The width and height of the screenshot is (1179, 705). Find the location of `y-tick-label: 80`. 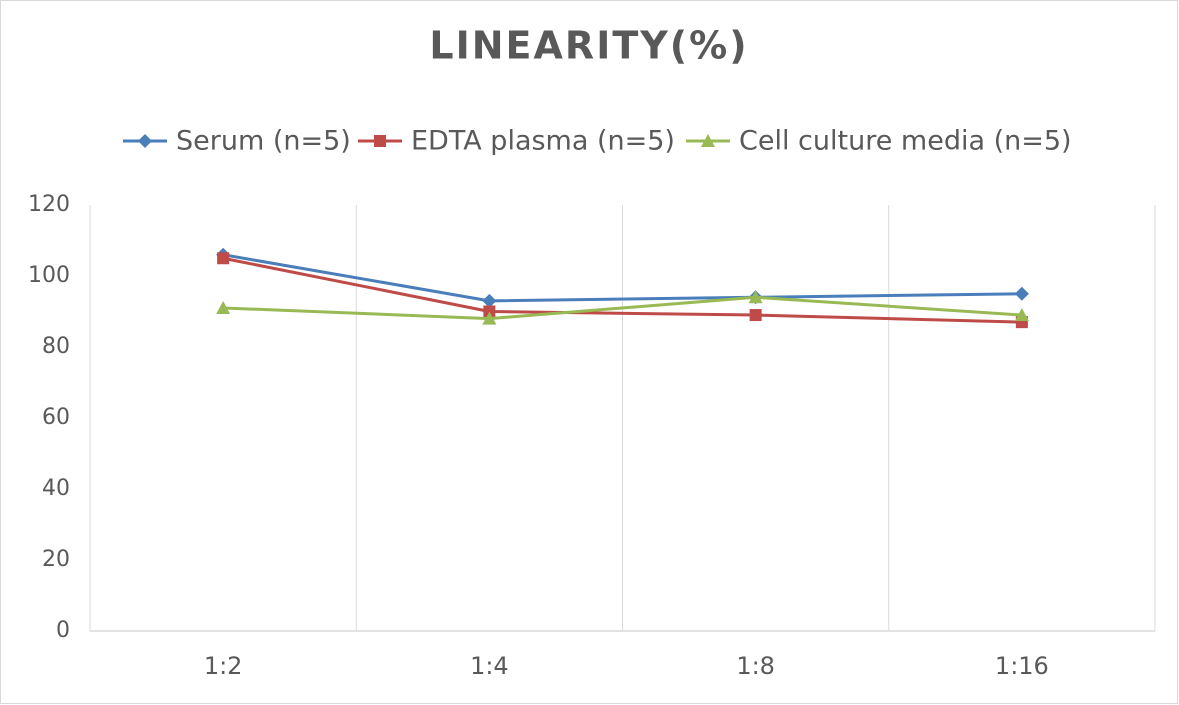

y-tick-label: 80 is located at coordinates (56, 346).